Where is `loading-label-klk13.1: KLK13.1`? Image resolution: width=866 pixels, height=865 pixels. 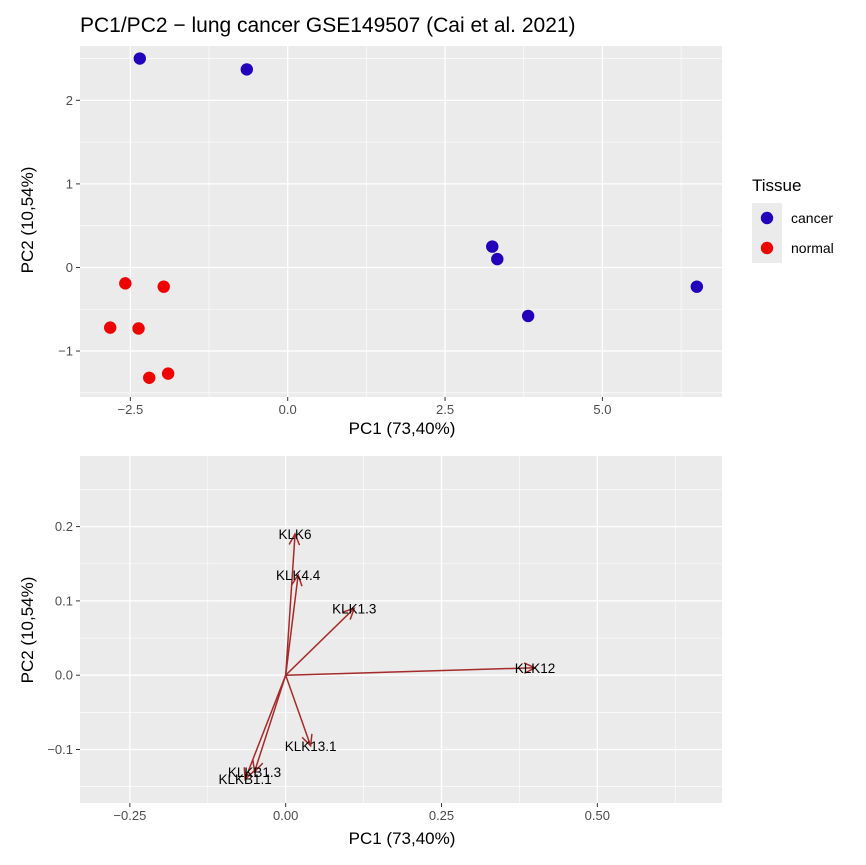
loading-label-klk13.1: KLK13.1 is located at coordinates (311, 746).